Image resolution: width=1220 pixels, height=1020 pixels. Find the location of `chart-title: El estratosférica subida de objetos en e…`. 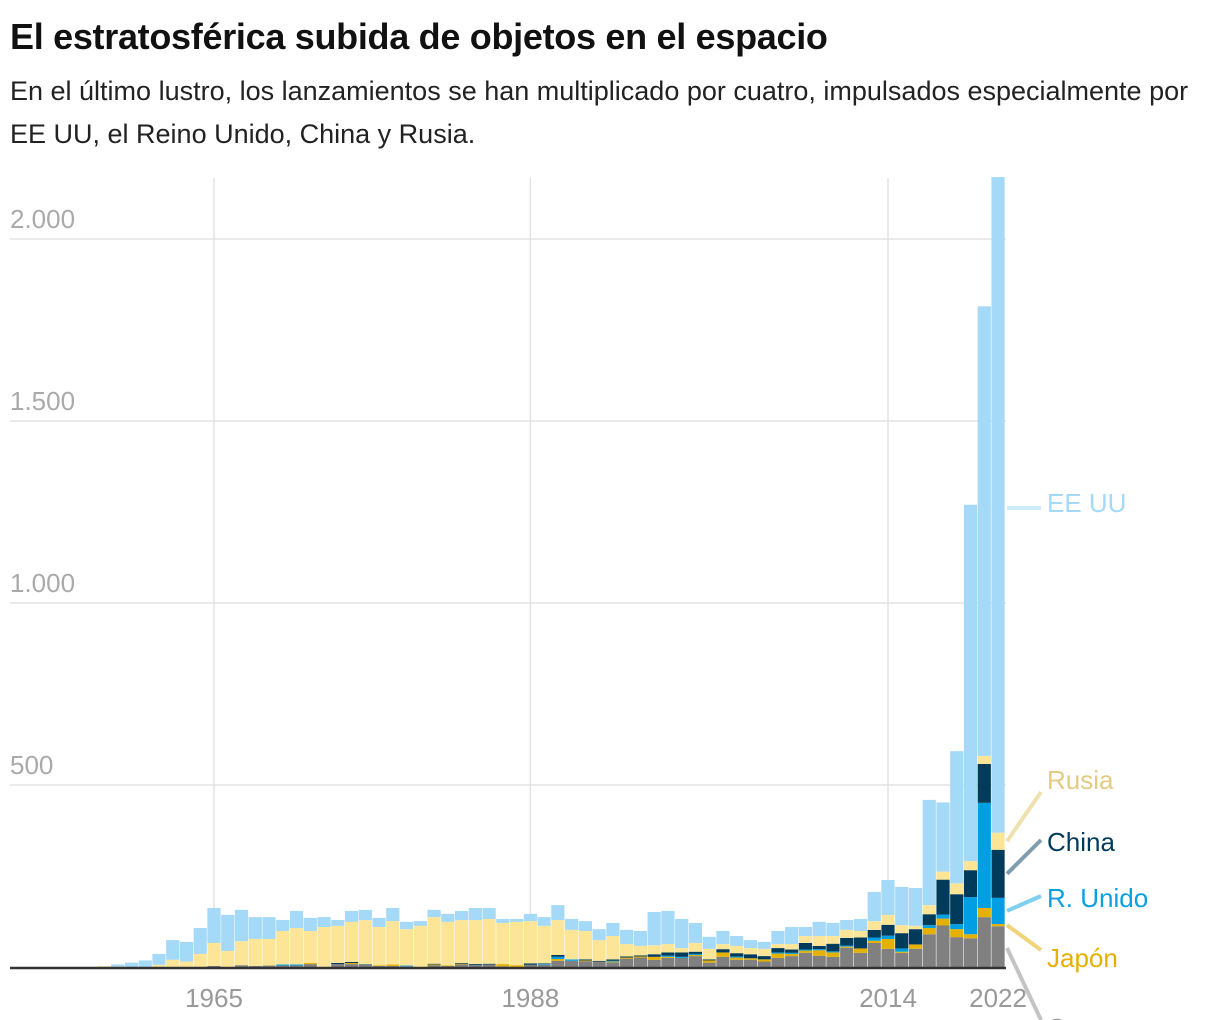

chart-title: El estratosférica subida de objetos en e… is located at coordinates (419, 36).